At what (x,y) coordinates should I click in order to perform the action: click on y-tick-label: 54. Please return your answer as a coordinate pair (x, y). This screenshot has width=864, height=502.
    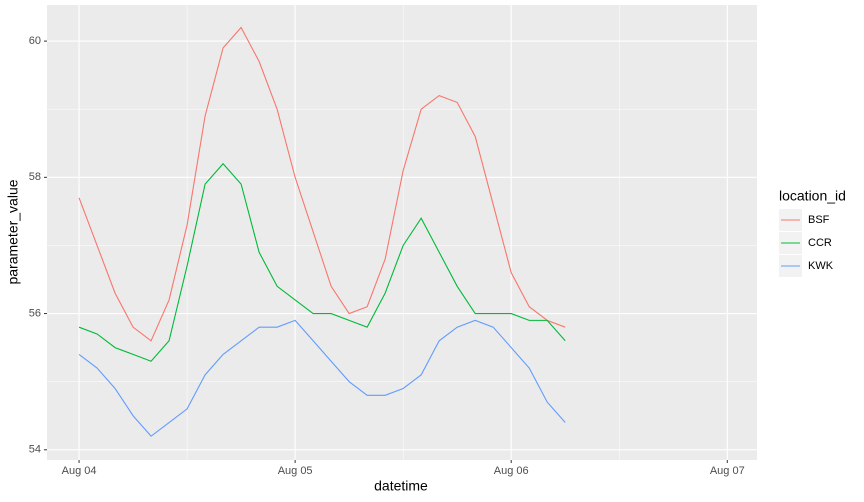
    Looking at the image, I should click on (35, 450).